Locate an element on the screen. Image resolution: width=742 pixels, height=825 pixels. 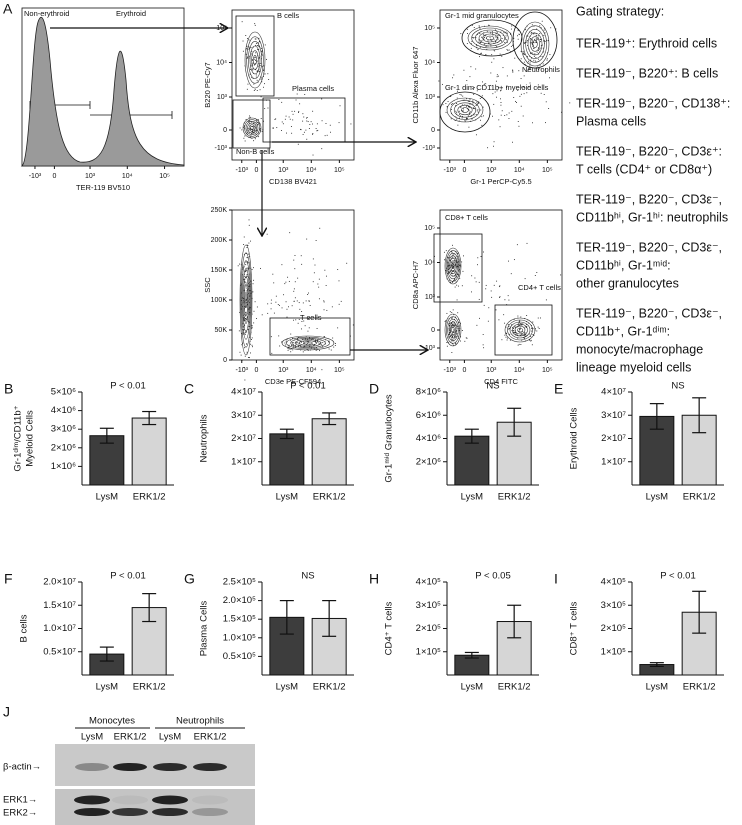
y-tick-label: 10⁵ is located at coordinates (429, 28).